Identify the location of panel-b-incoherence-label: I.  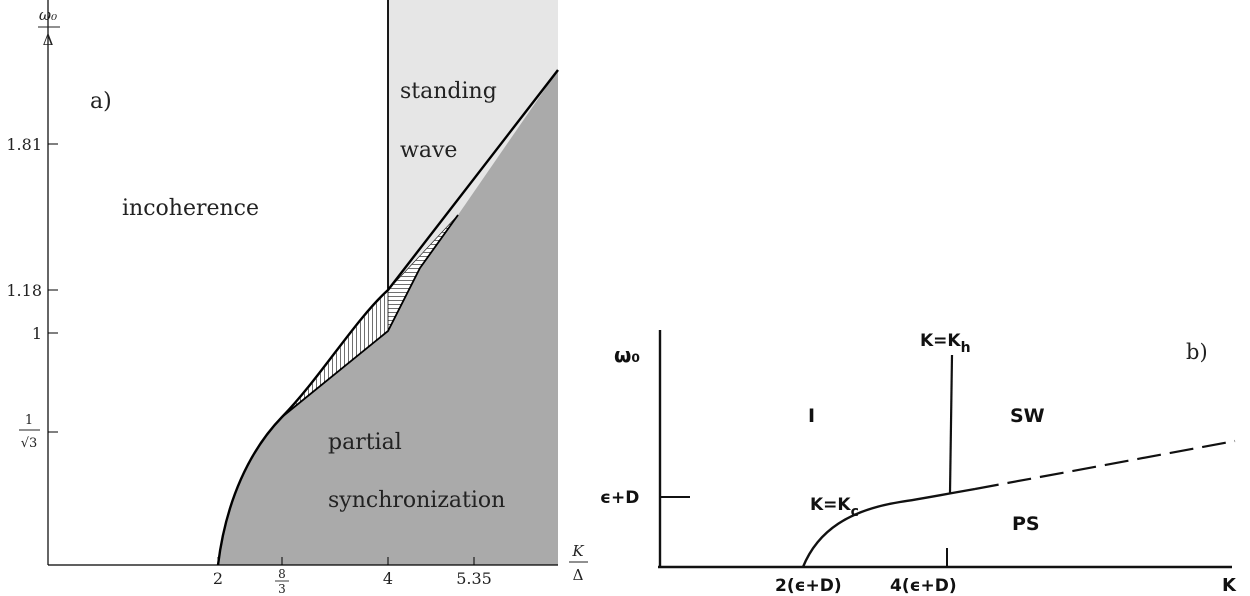
(811, 416).